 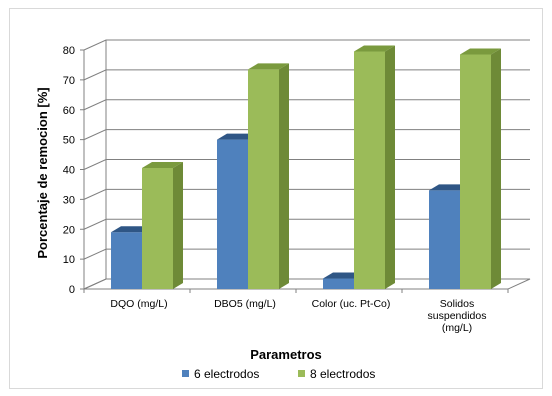 What do you see at coordinates (457, 328) in the screenshot?
I see `x-tick-label: (mg/L)` at bounding box center [457, 328].